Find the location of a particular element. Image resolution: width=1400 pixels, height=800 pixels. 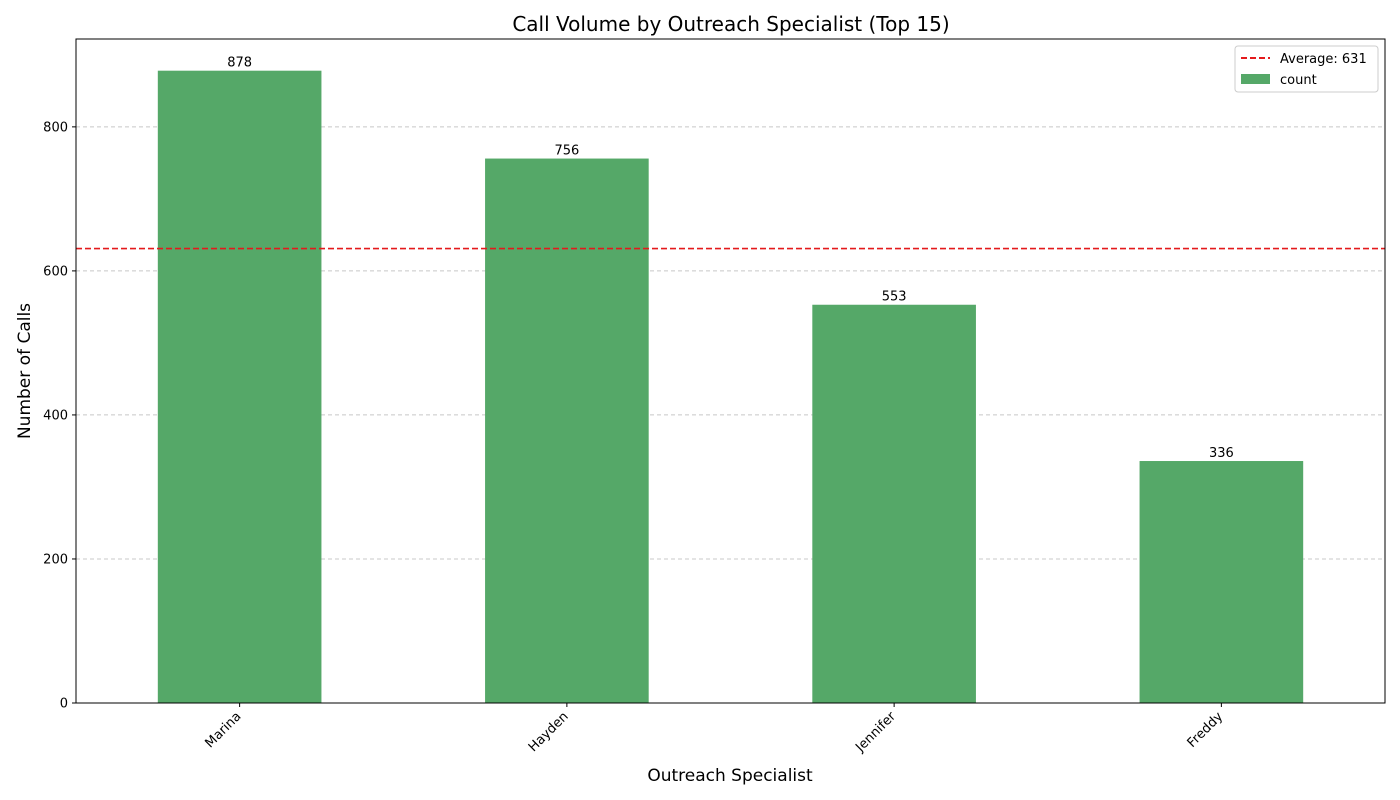

bar-freddy is located at coordinates (1221, 582).